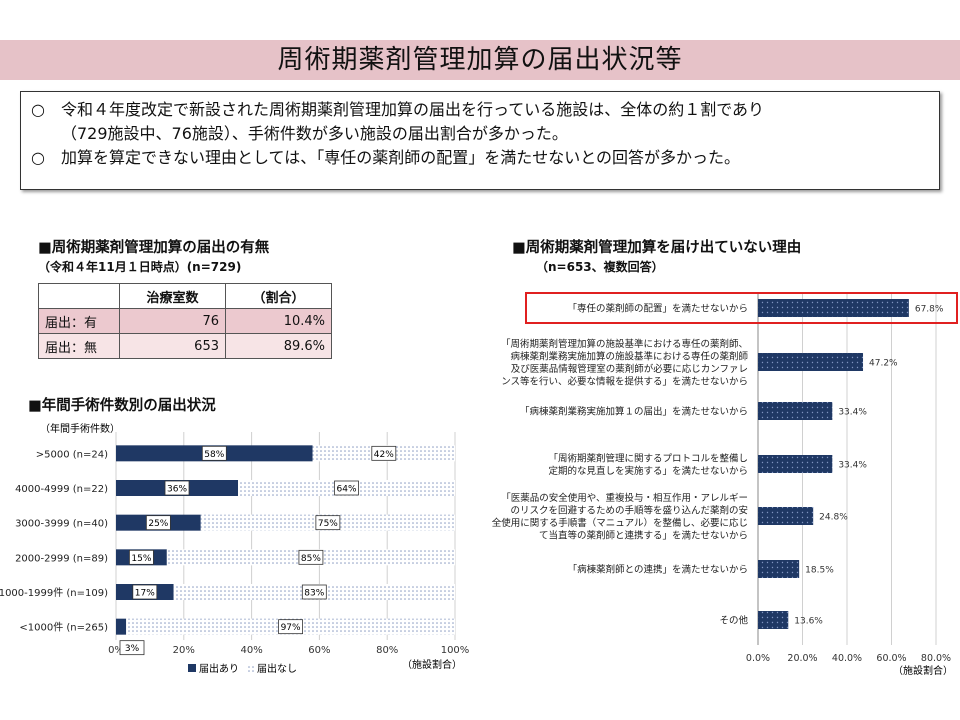 The width and height of the screenshot is (960, 720). What do you see at coordinates (733, 621) in the screenshot?
I see `category-label: その他` at bounding box center [733, 621].